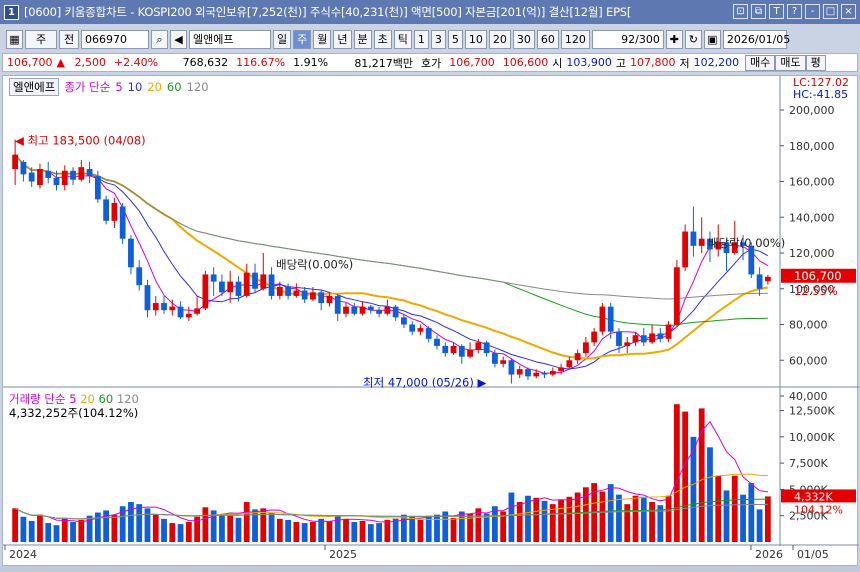  Describe the element at coordinates (815, 62) in the screenshot. I see `eval-button: 평` at that location.